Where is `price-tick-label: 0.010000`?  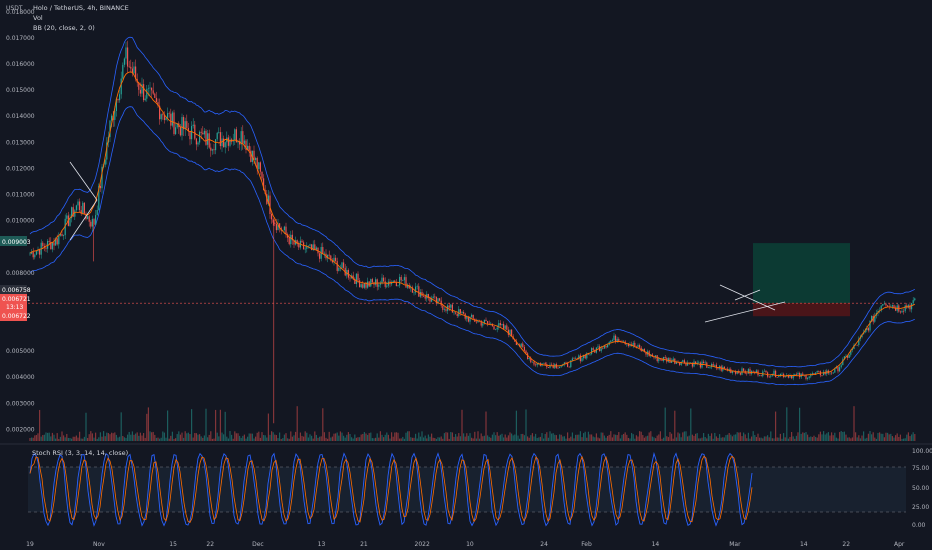 price-tick-label: 0.010000 is located at coordinates (20, 221).